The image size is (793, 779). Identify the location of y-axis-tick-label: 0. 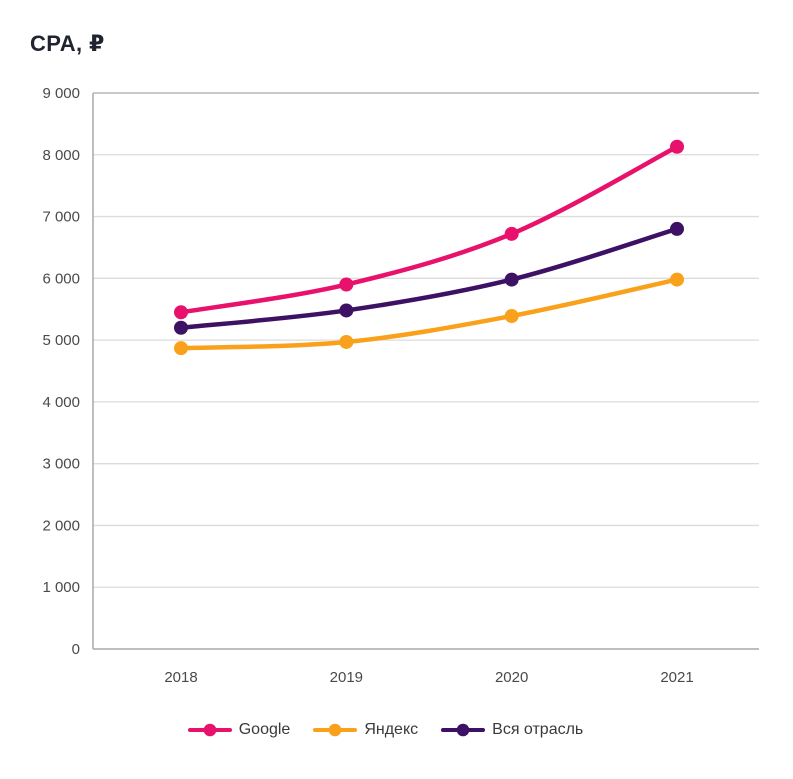
(76, 649).